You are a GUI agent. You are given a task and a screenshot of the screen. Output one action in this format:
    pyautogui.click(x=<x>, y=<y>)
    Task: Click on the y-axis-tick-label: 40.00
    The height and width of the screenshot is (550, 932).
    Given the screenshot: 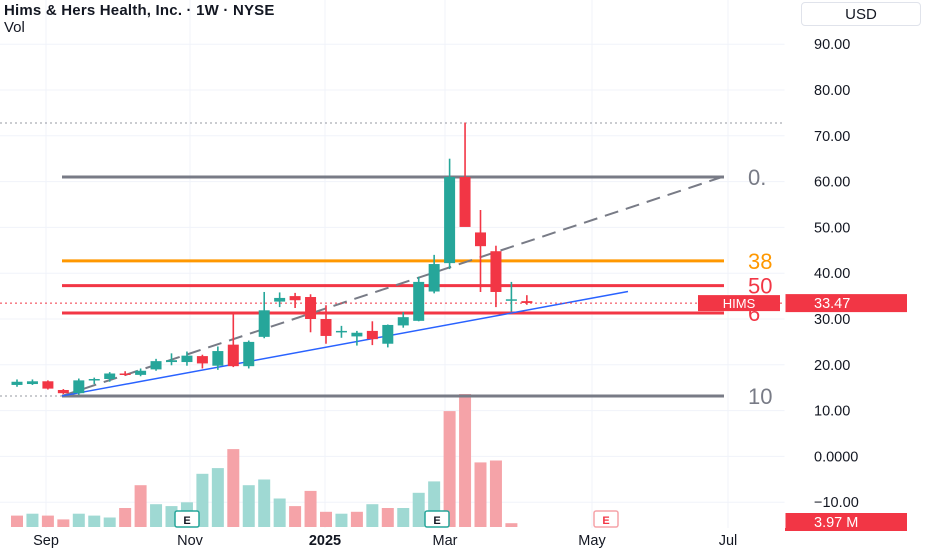 What is the action you would take?
    pyautogui.click(x=832, y=274)
    